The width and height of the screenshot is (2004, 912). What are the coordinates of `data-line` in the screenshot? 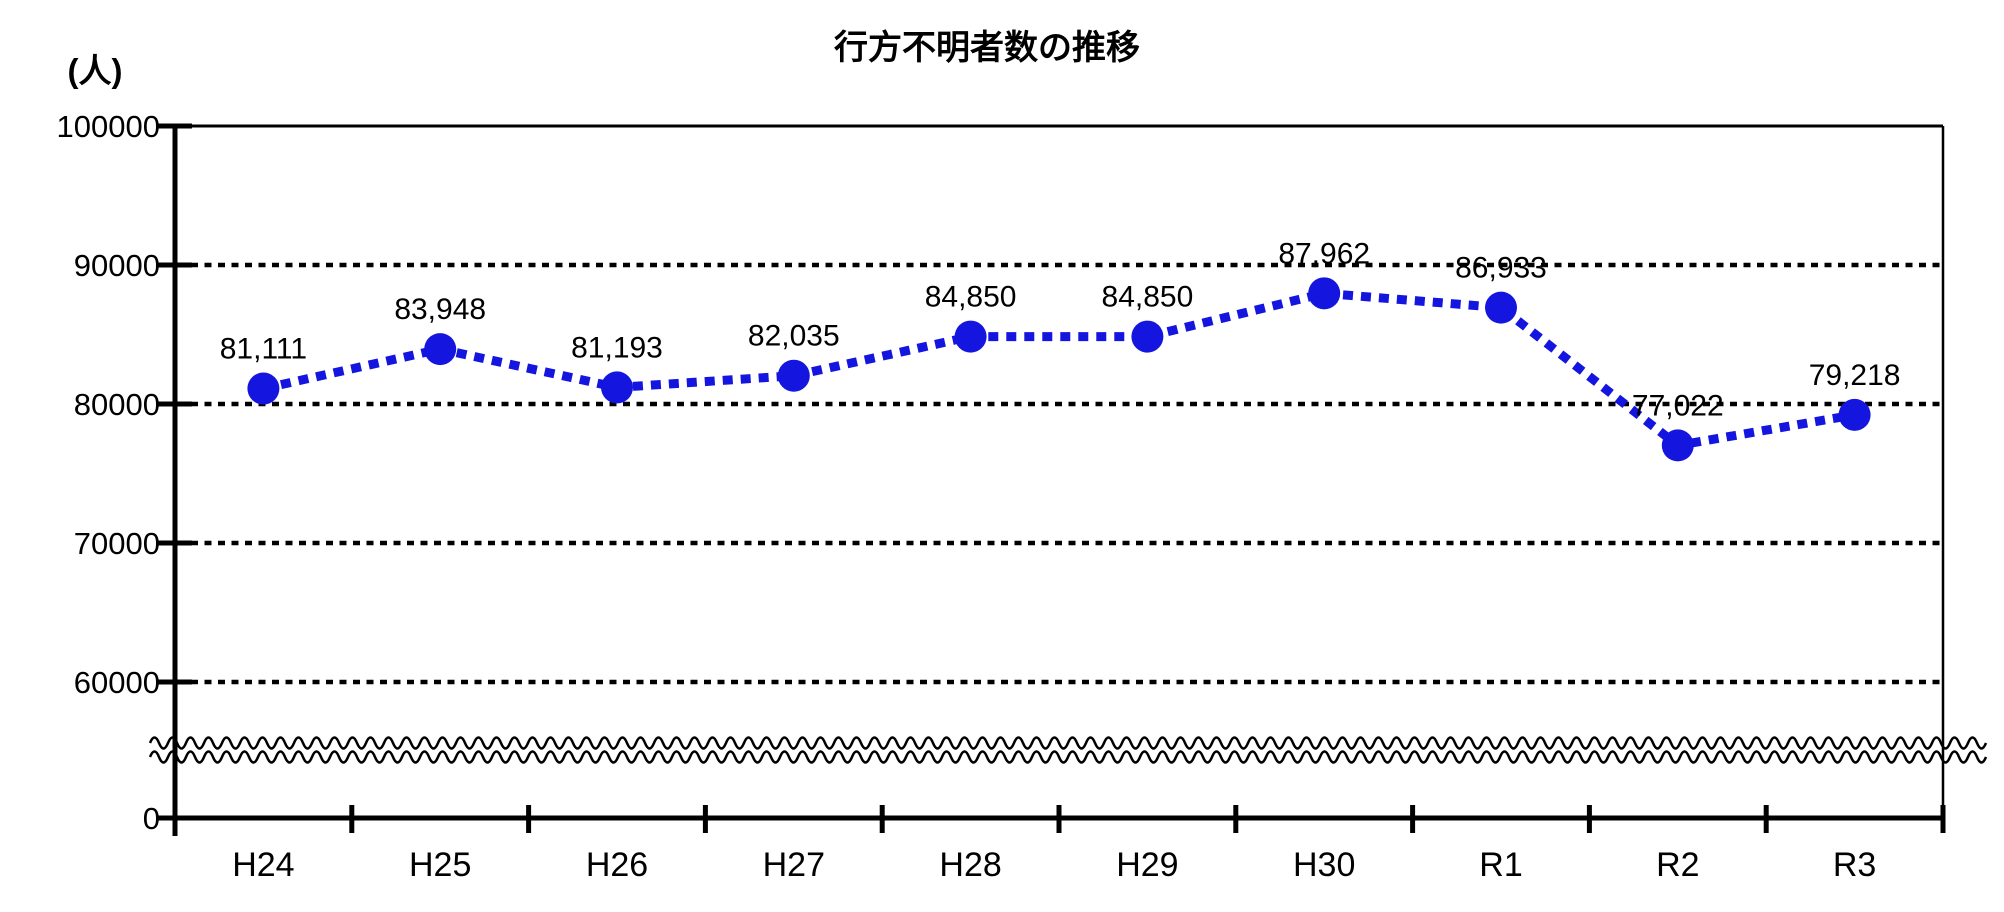 It's located at (1059, 369).